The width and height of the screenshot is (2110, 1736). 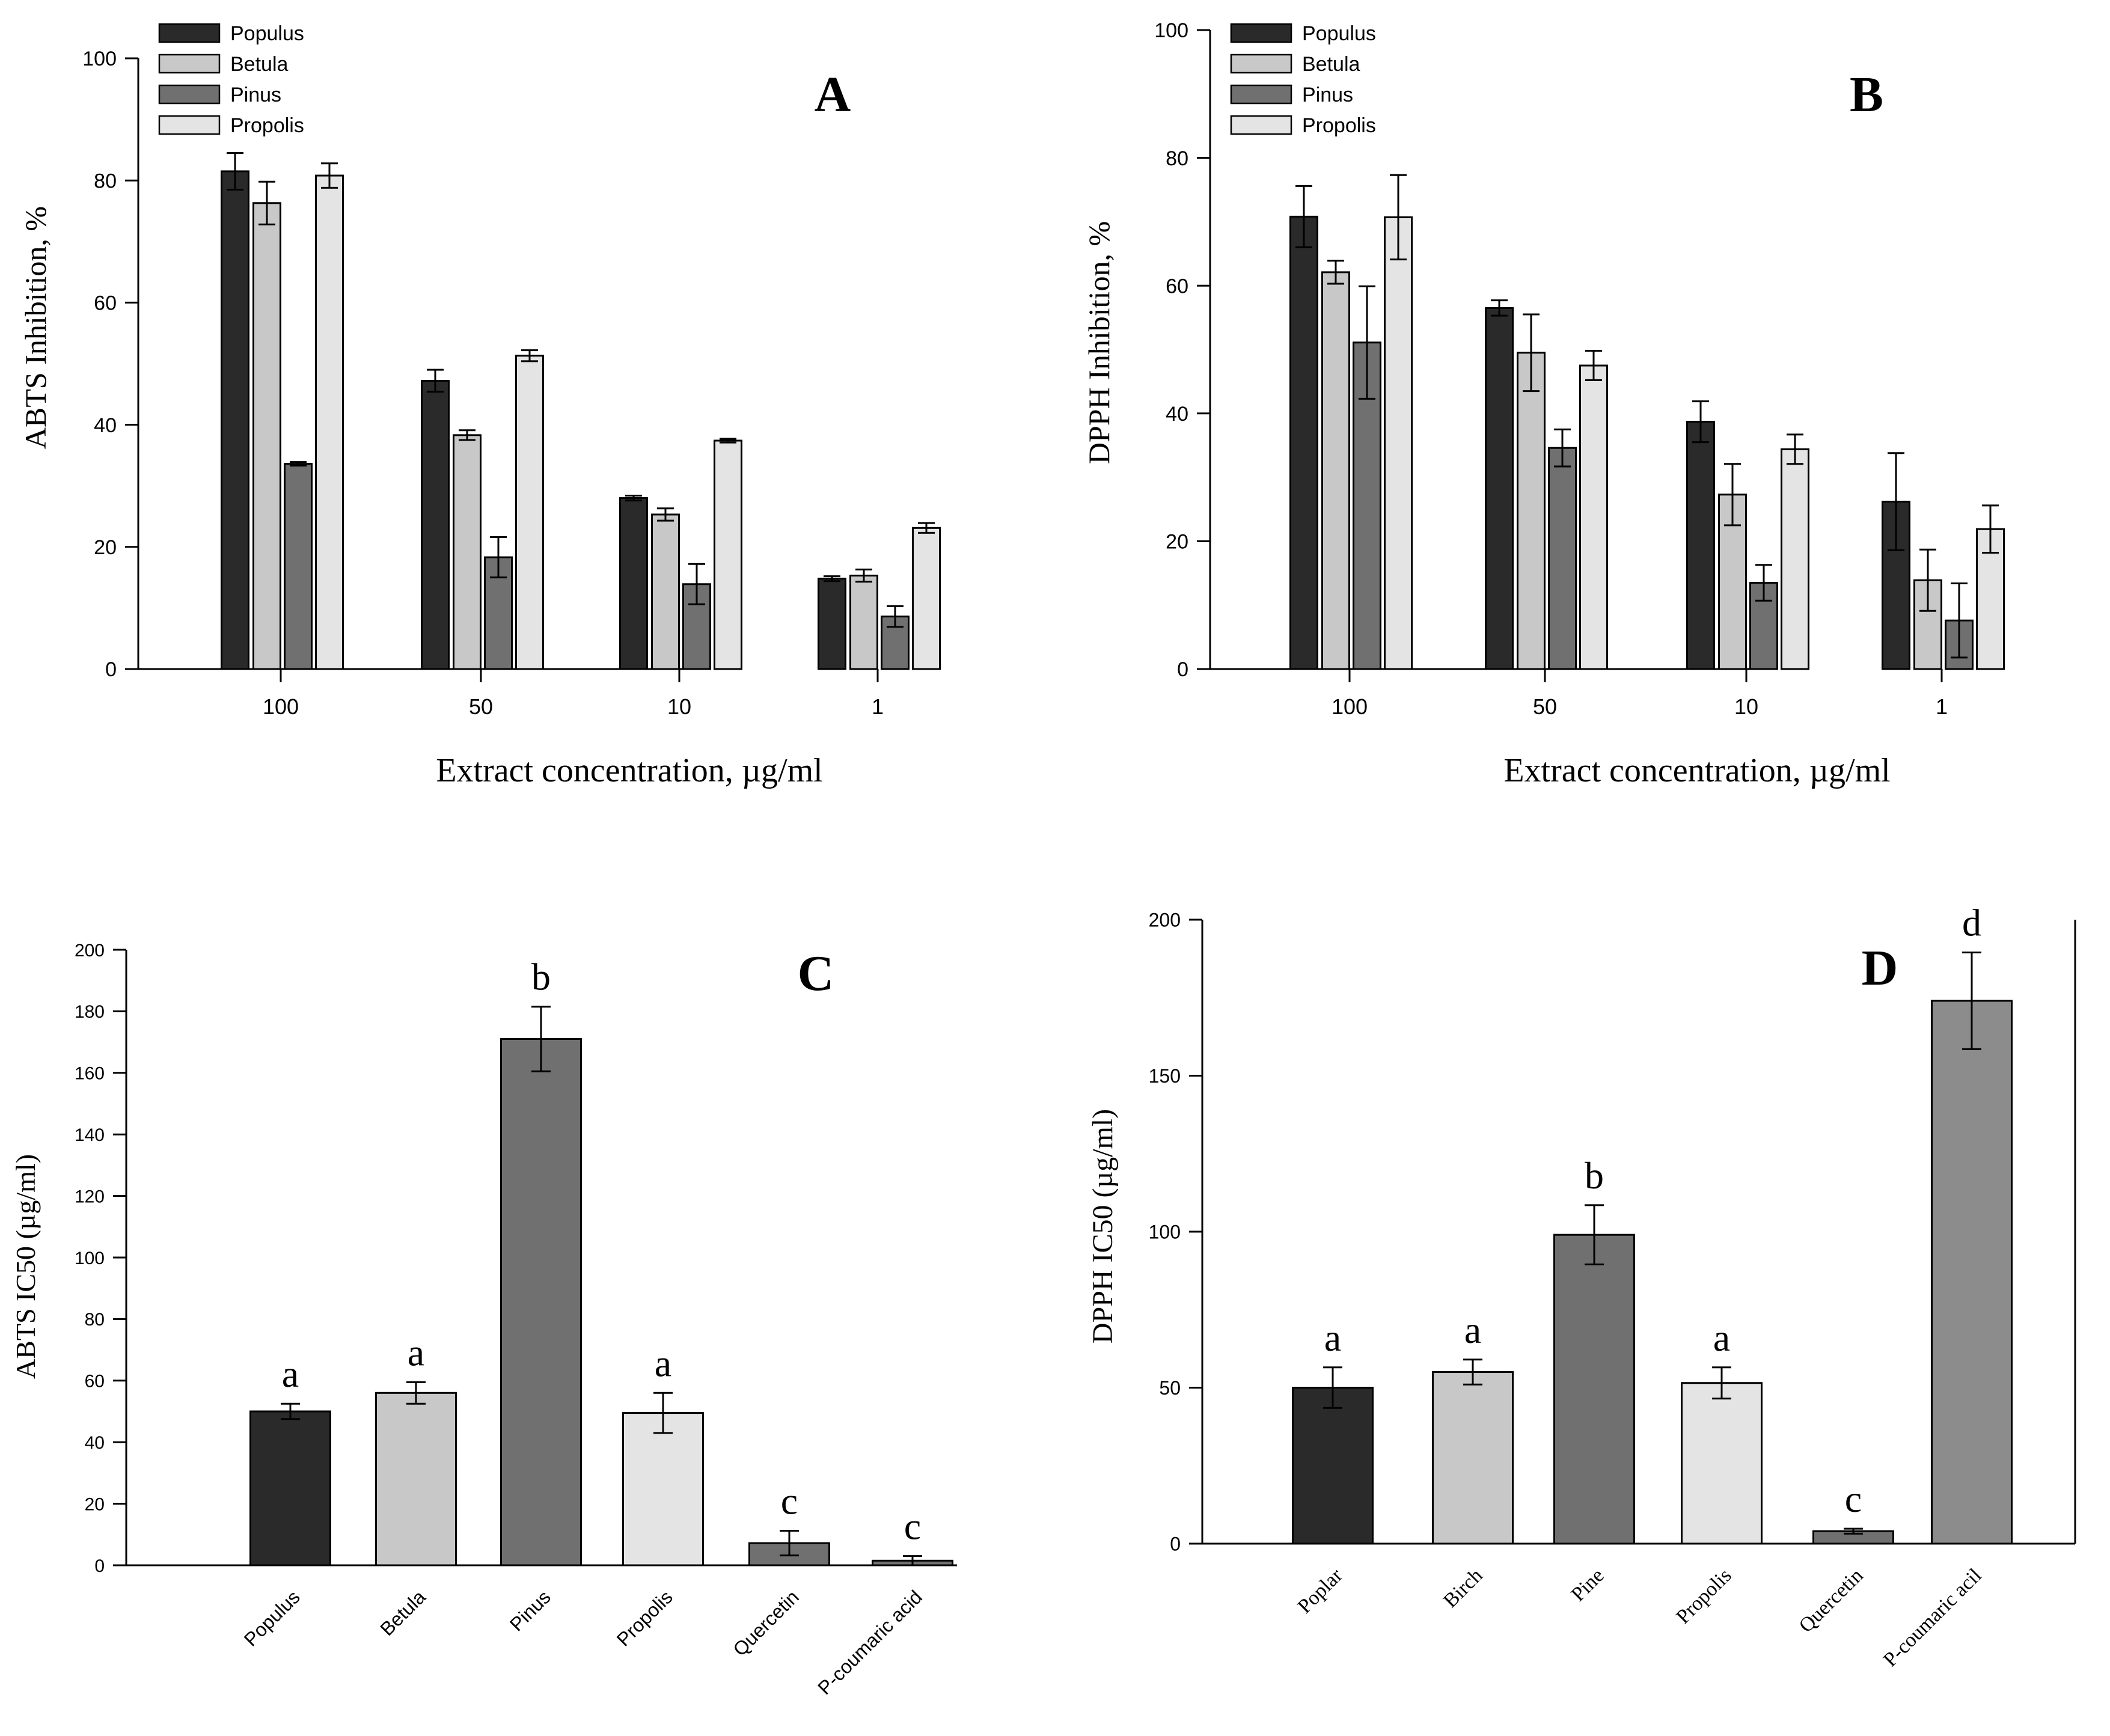 What do you see at coordinates (816, 974) in the screenshot?
I see `panel-title: C` at bounding box center [816, 974].